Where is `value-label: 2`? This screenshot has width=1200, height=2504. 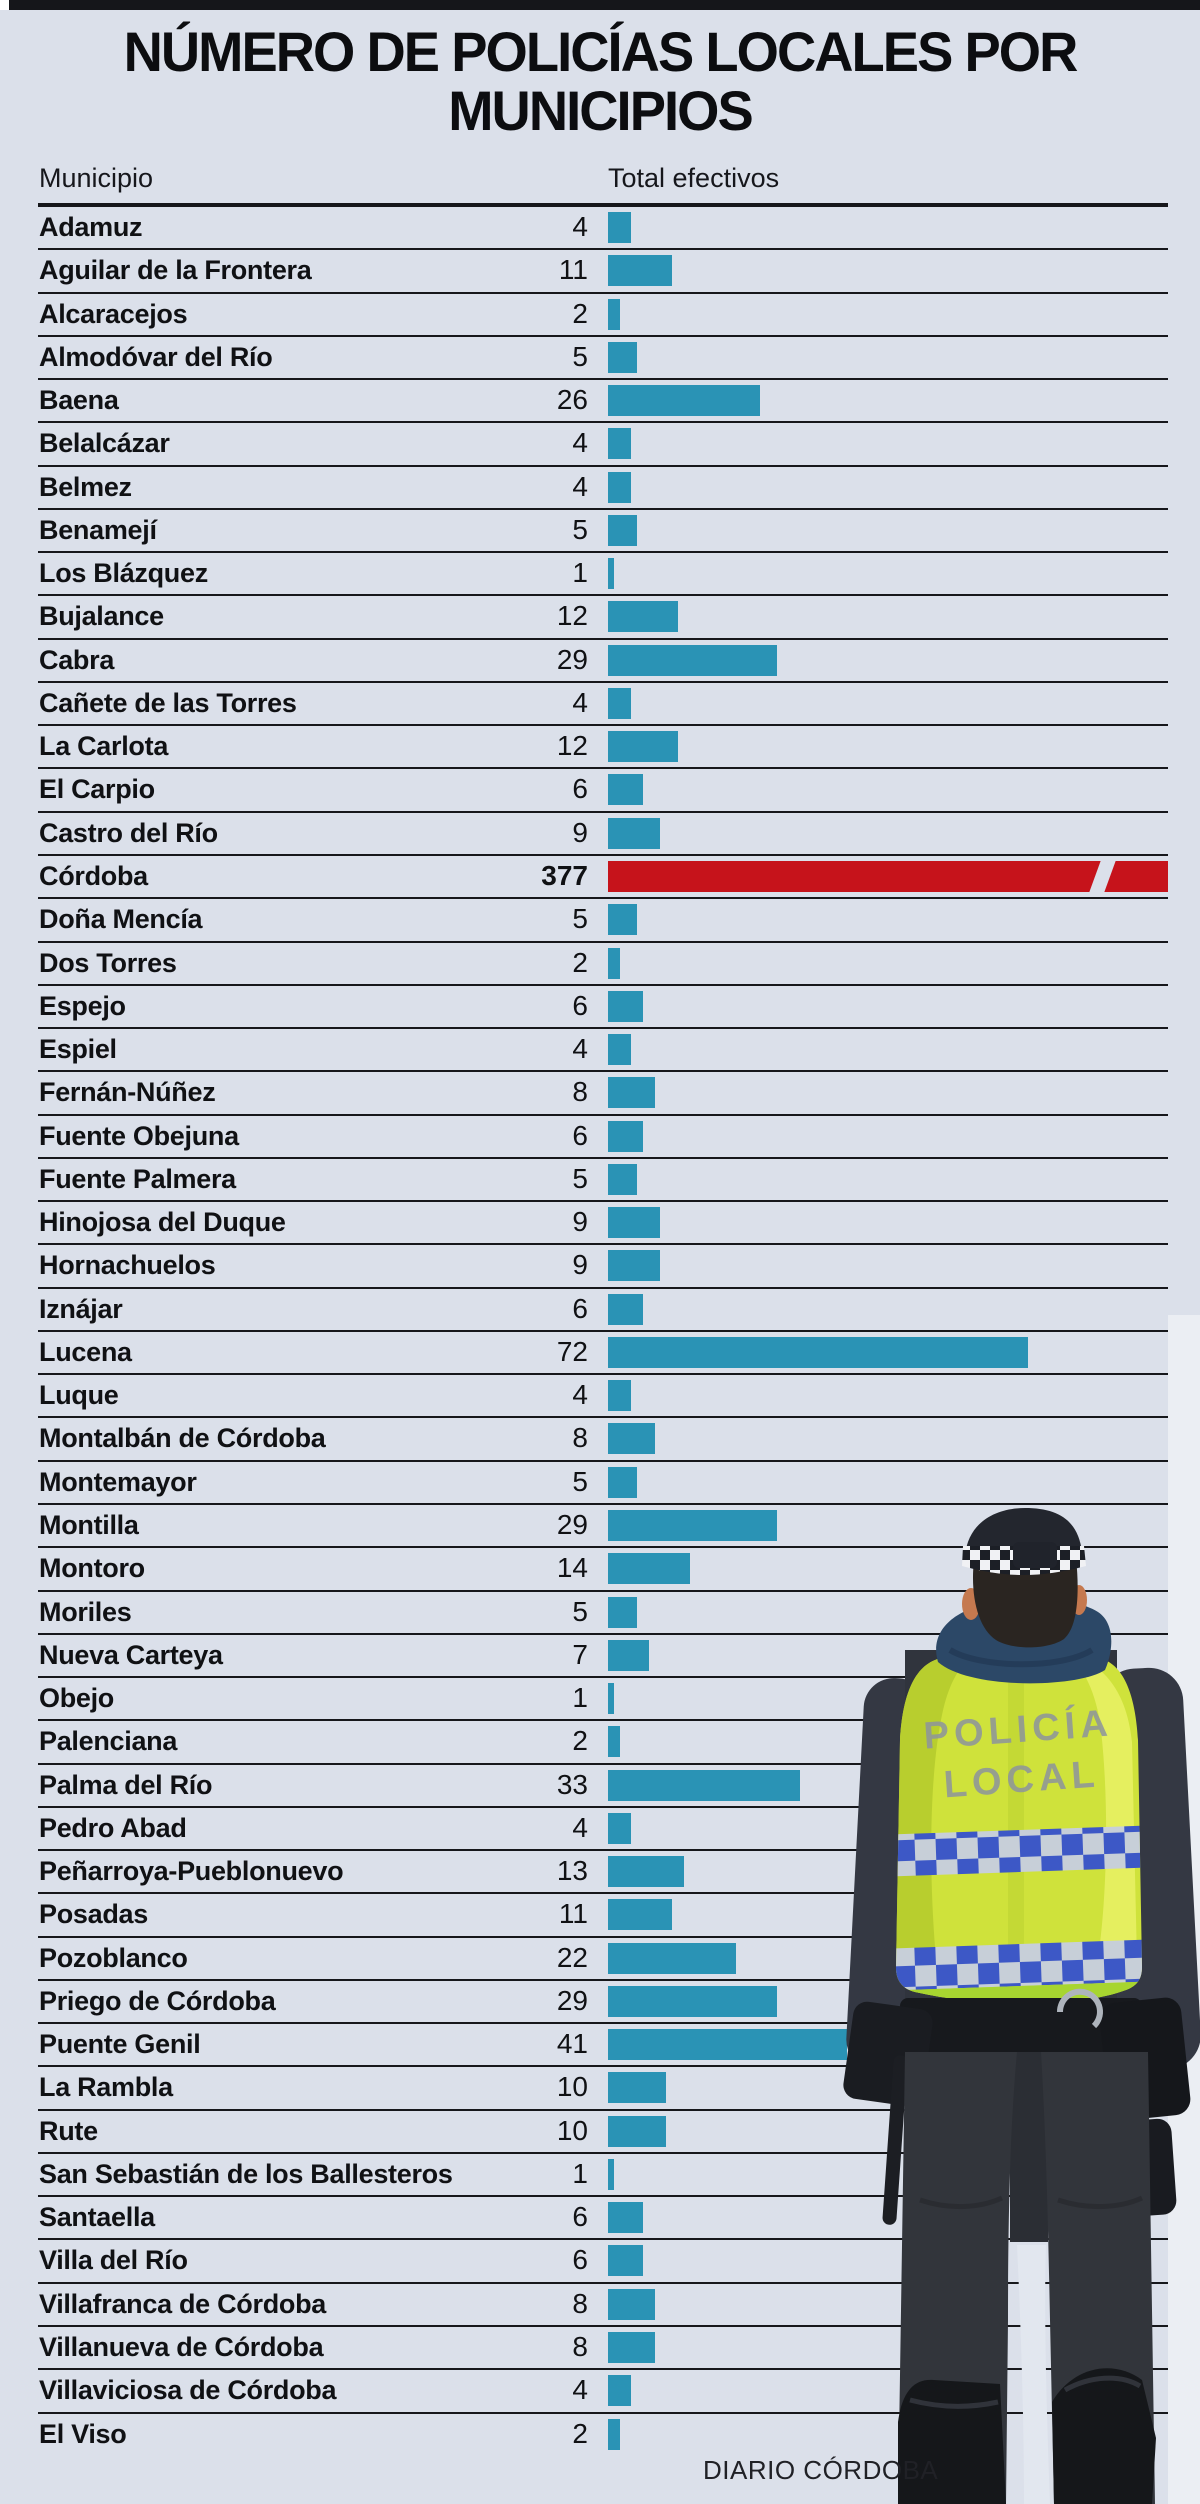
value-label: 2 is located at coordinates (580, 1741).